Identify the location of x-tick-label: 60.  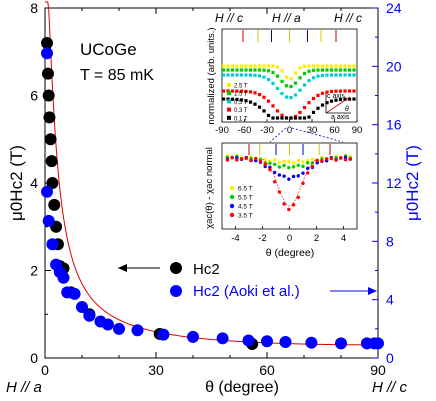
(267, 370).